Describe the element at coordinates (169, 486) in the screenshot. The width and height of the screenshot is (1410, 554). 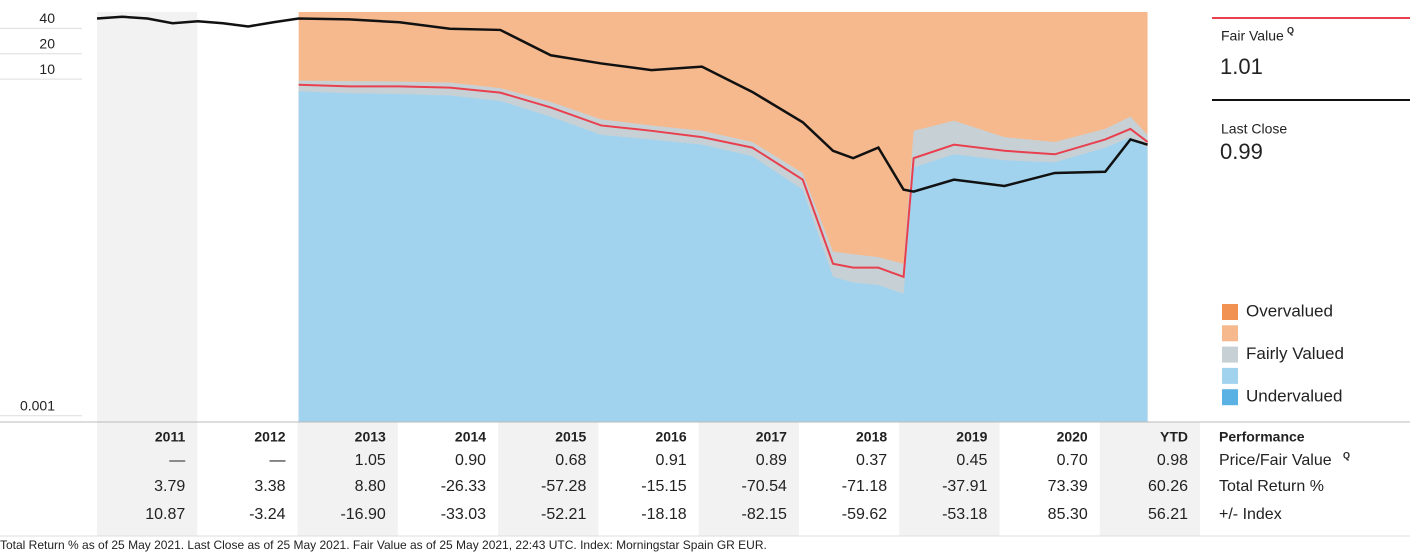
I see `table-cell: 3.79` at that location.